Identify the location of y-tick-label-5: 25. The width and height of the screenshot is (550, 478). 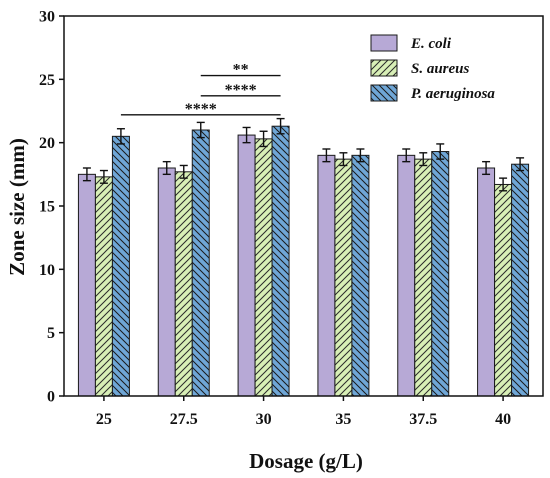
(47, 80).